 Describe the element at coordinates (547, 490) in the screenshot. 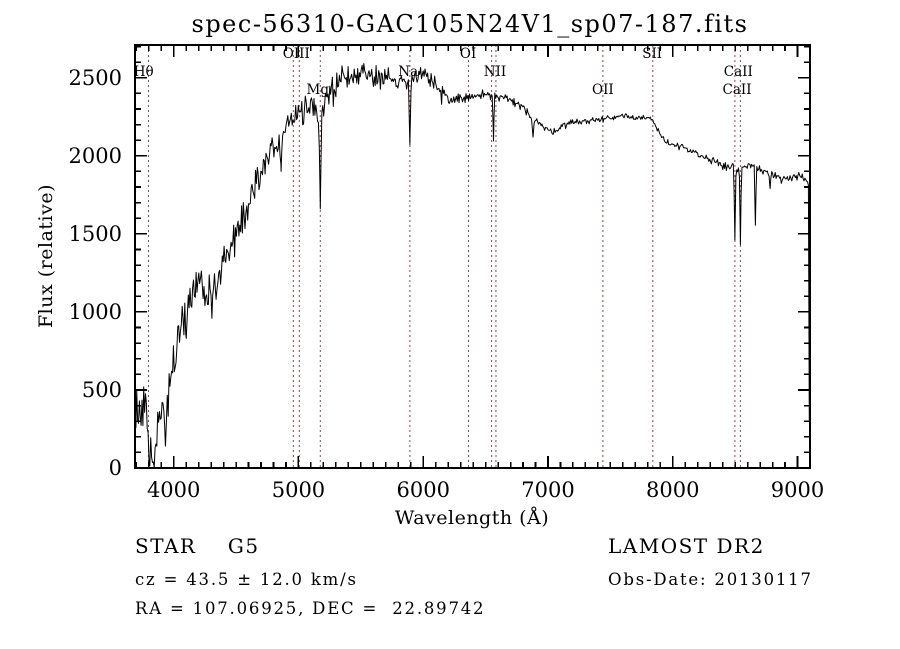

I see `x-tick-label: 7000` at that location.